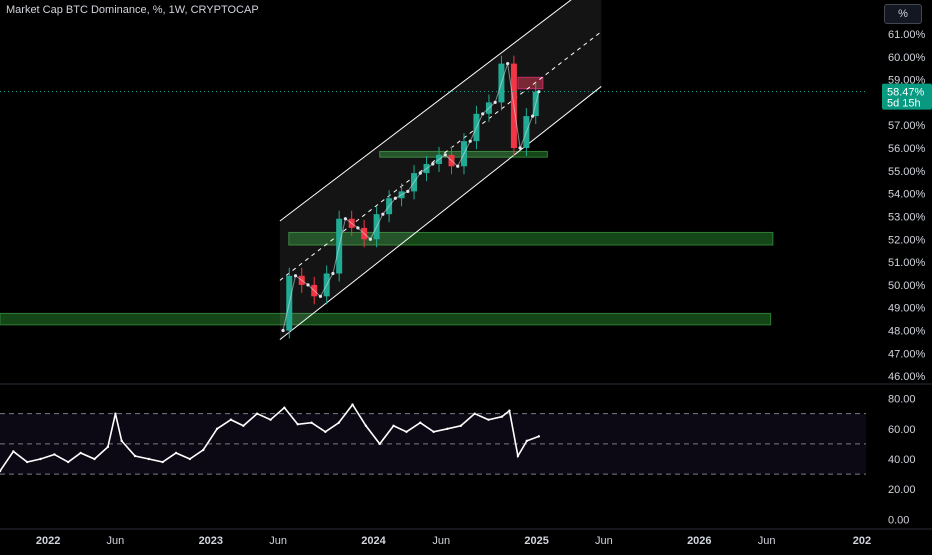 This screenshot has width=932, height=555. I want to click on rsi-tick-label: 80.00, so click(902, 400).